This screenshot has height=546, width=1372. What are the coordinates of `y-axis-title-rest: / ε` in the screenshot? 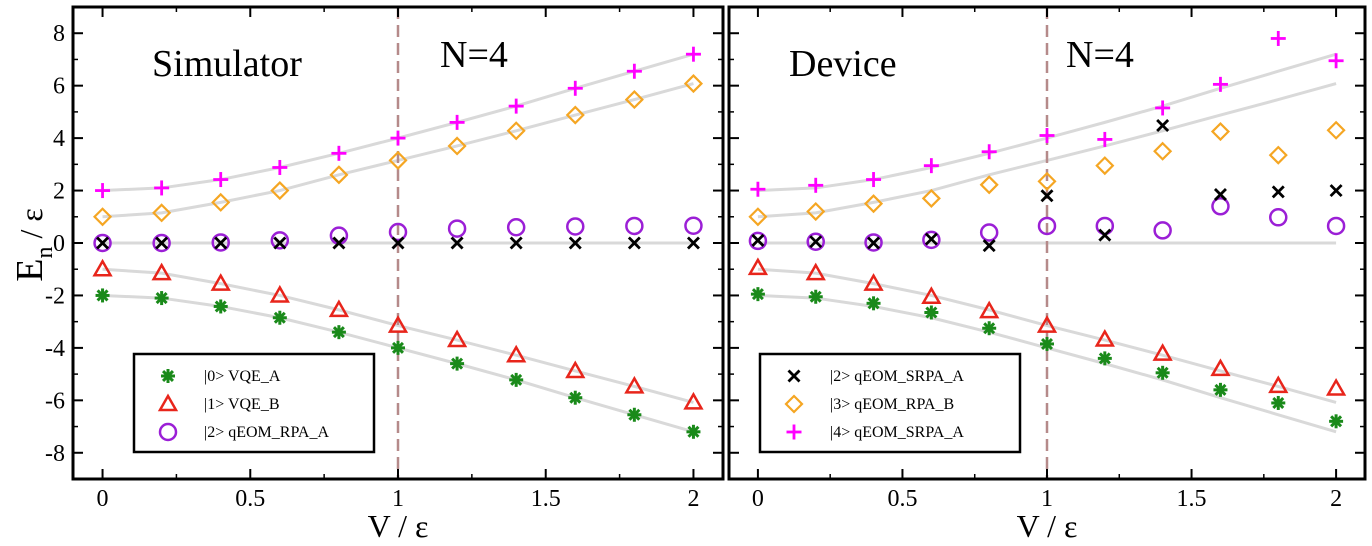 It's located at (31, 227).